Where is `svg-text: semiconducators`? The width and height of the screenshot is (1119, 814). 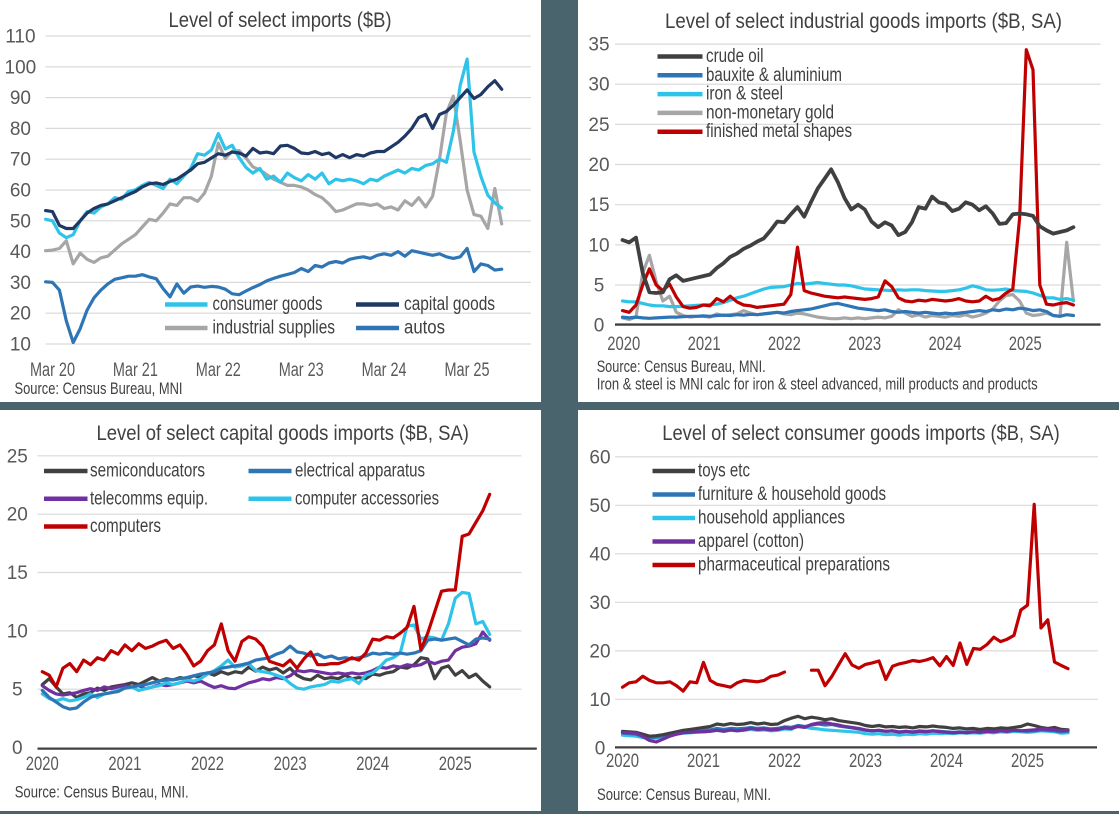 svg-text: semiconducators is located at coordinates (147, 471).